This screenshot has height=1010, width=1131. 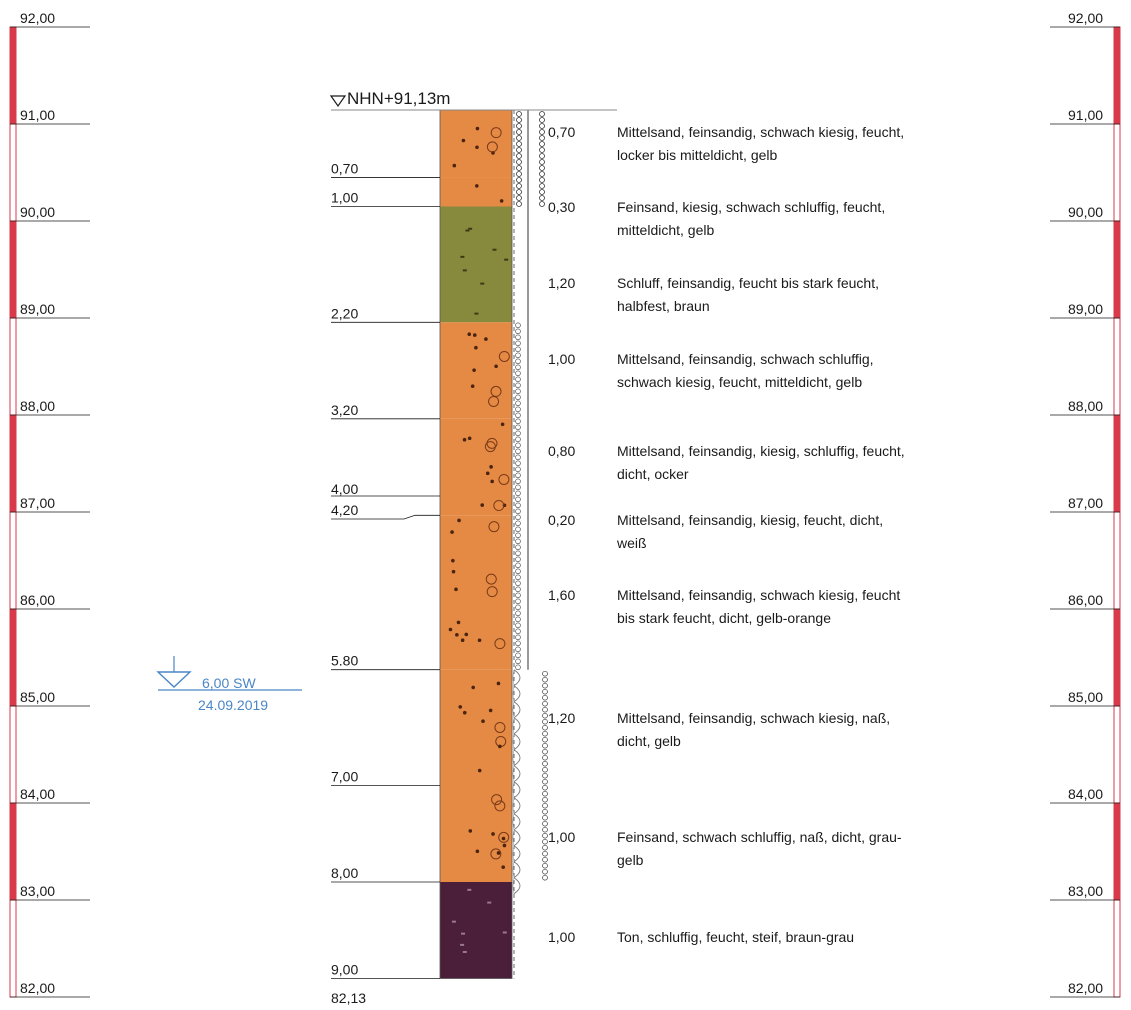 What do you see at coordinates (561, 520) in the screenshot?
I see `layer-thickness-label: 0,20` at bounding box center [561, 520].